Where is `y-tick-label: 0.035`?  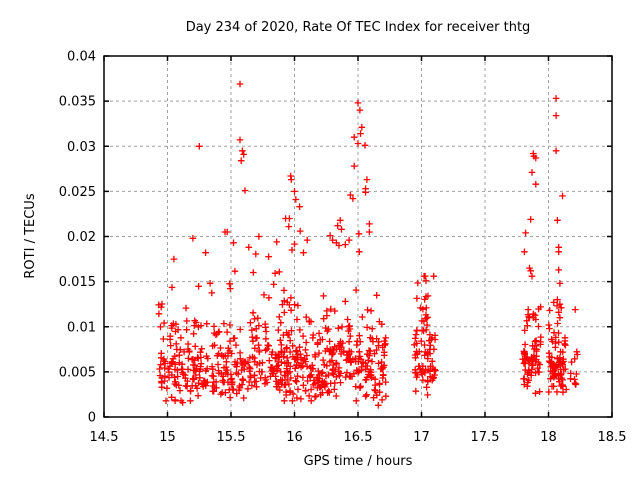
y-tick-label: 0.035 is located at coordinates (77, 102).